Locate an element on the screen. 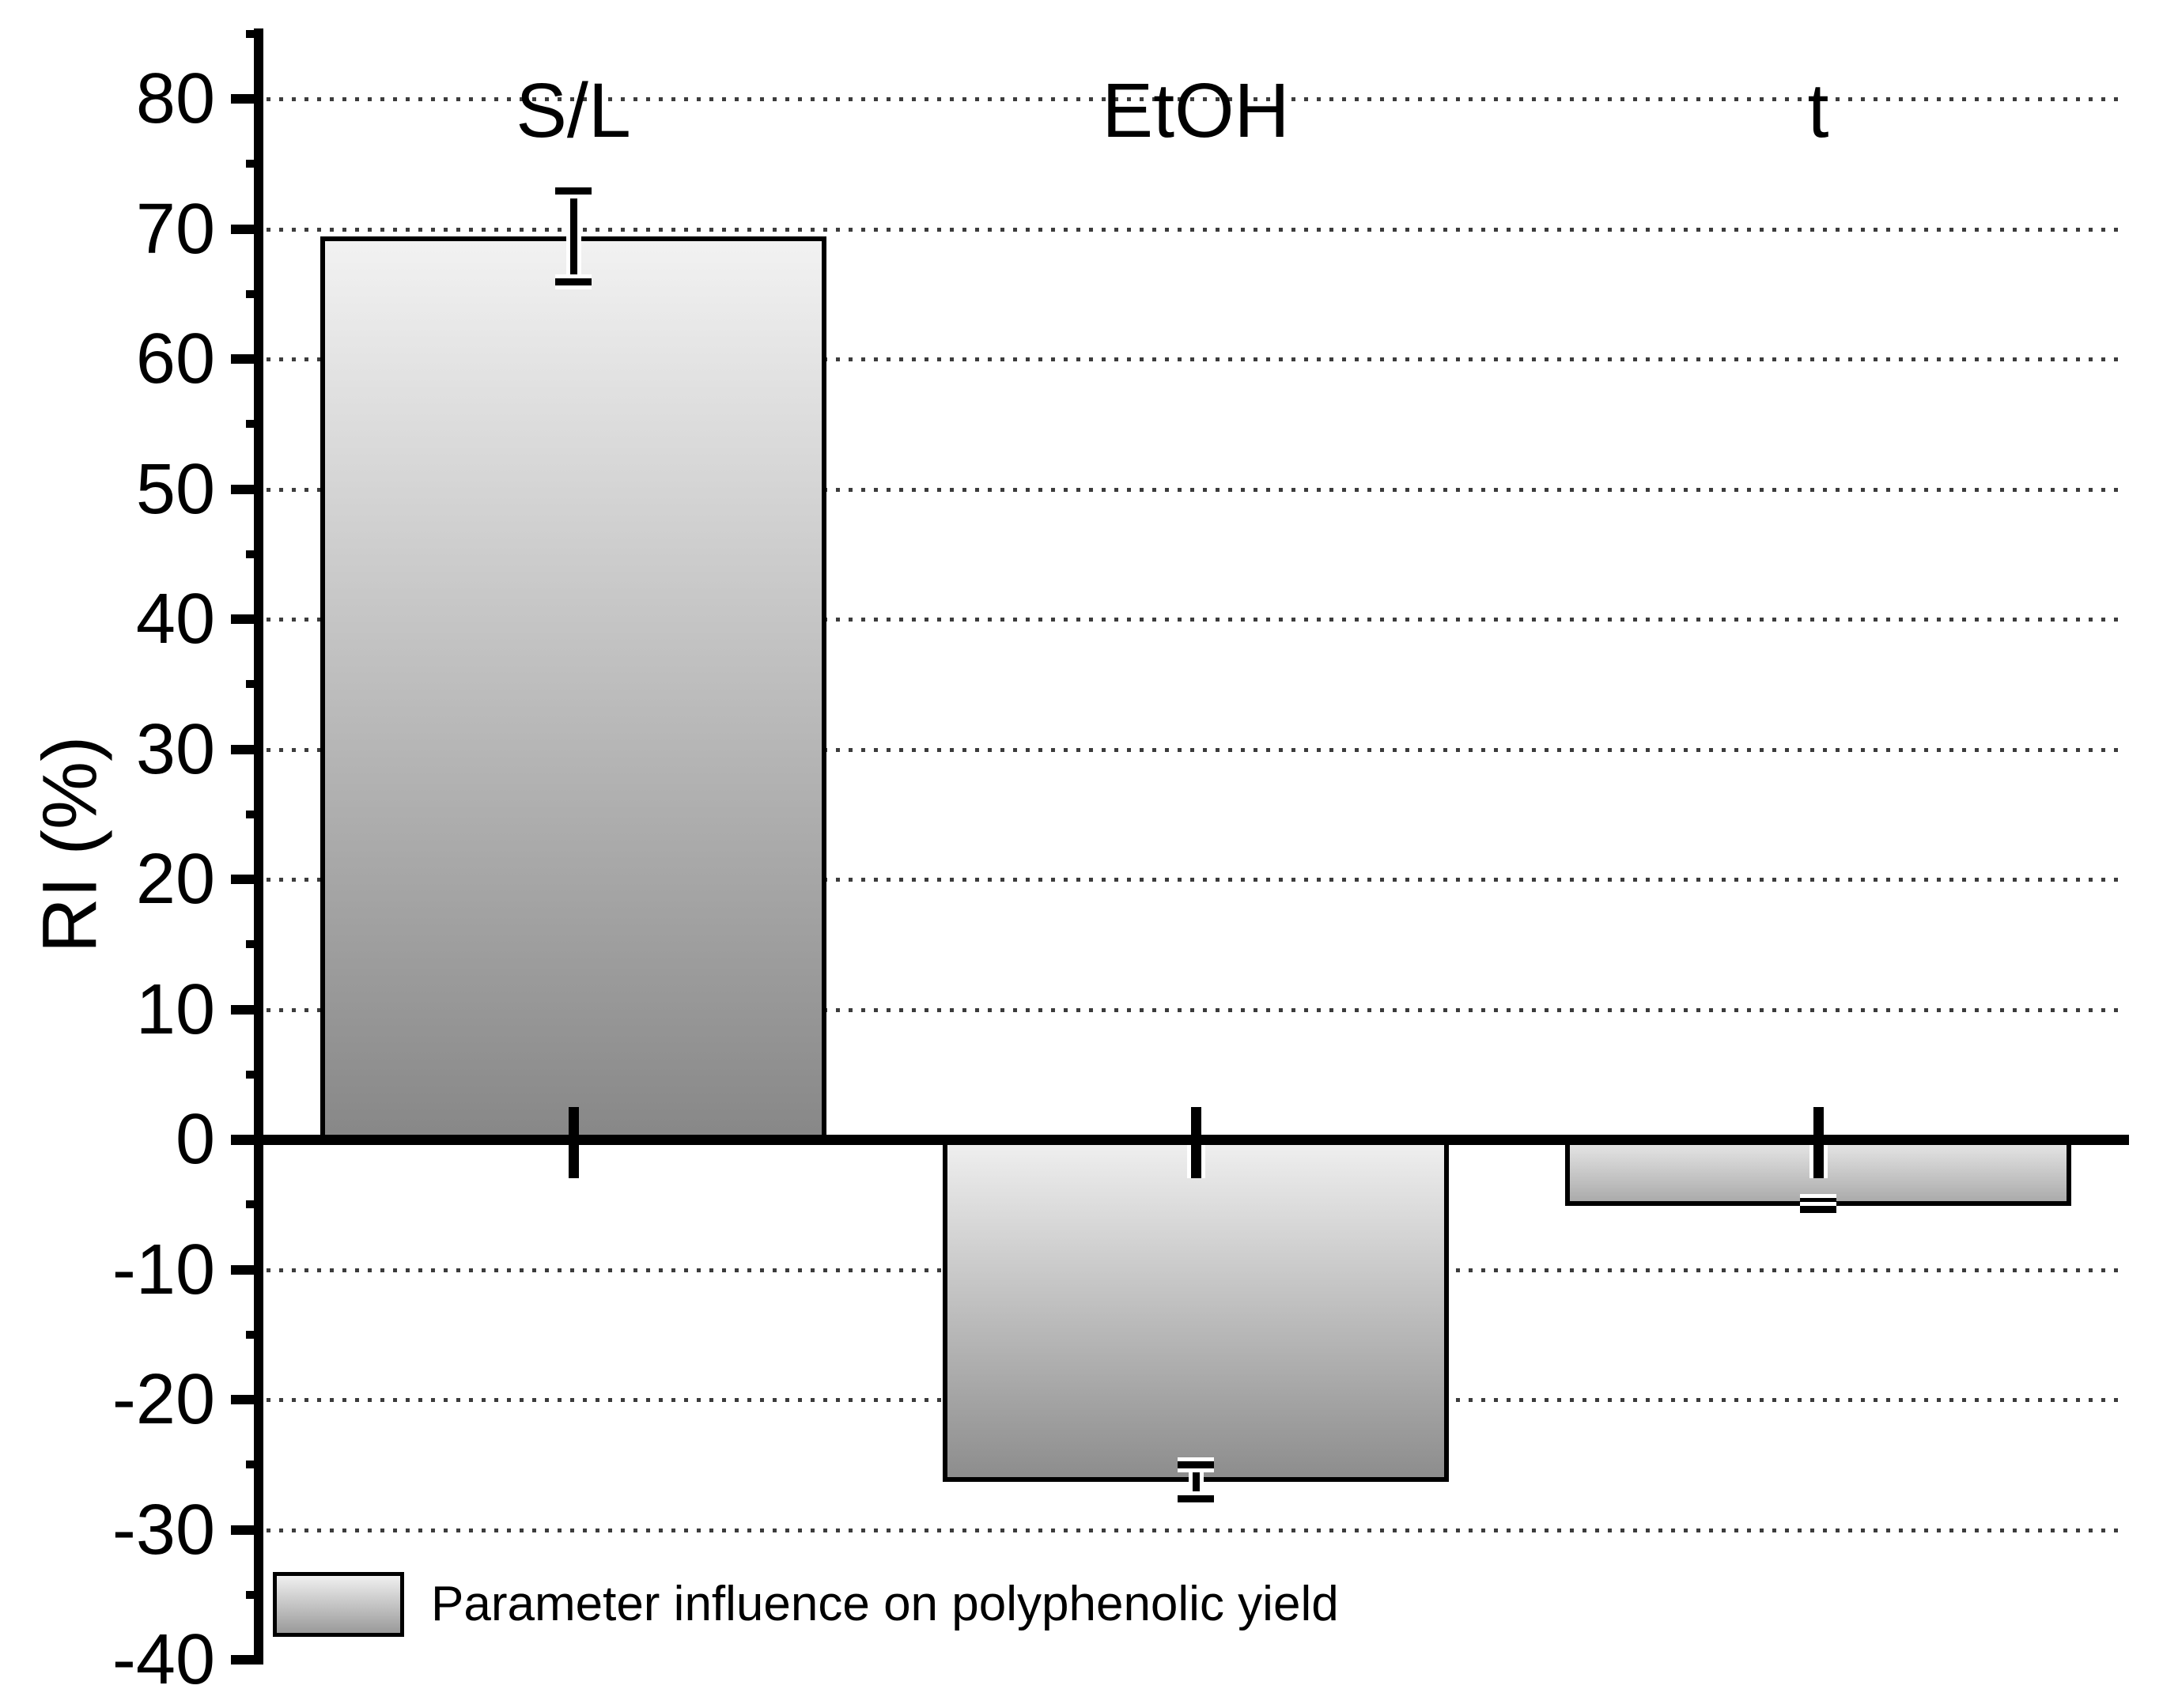  error-bar-cap-EtOH-low is located at coordinates (1196, 1498).